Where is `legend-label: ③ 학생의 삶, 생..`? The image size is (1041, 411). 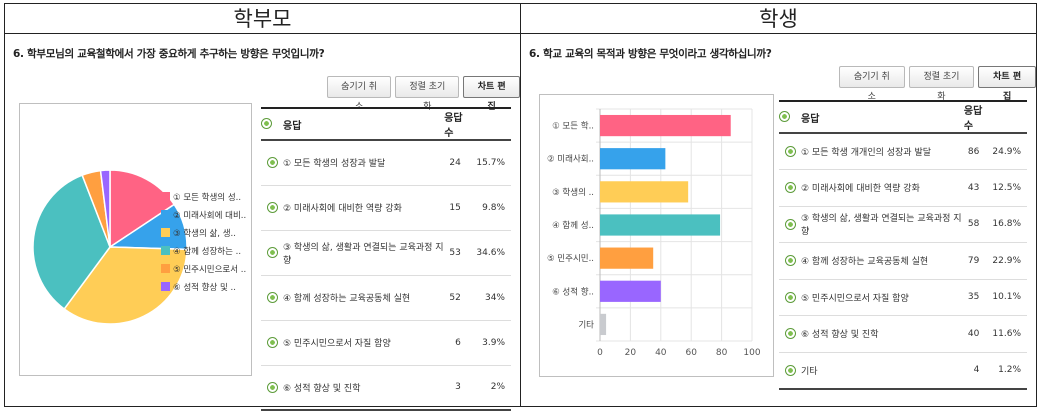
legend-label: ③ 학생의 삶, 생.. is located at coordinates (204, 234).